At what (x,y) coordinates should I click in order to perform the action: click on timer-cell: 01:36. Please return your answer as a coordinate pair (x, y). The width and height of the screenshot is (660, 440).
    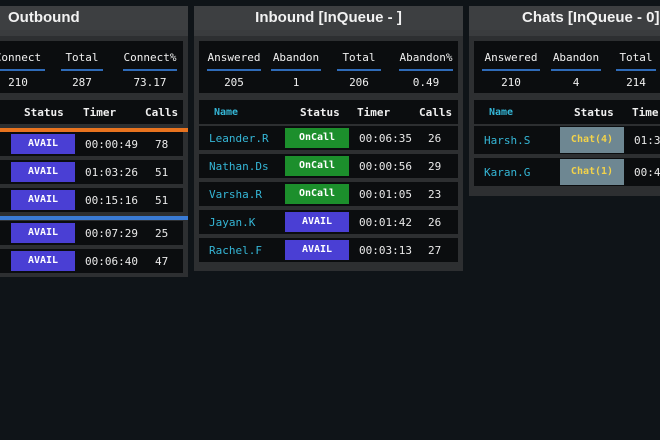
    Looking at the image, I should click on (647, 140).